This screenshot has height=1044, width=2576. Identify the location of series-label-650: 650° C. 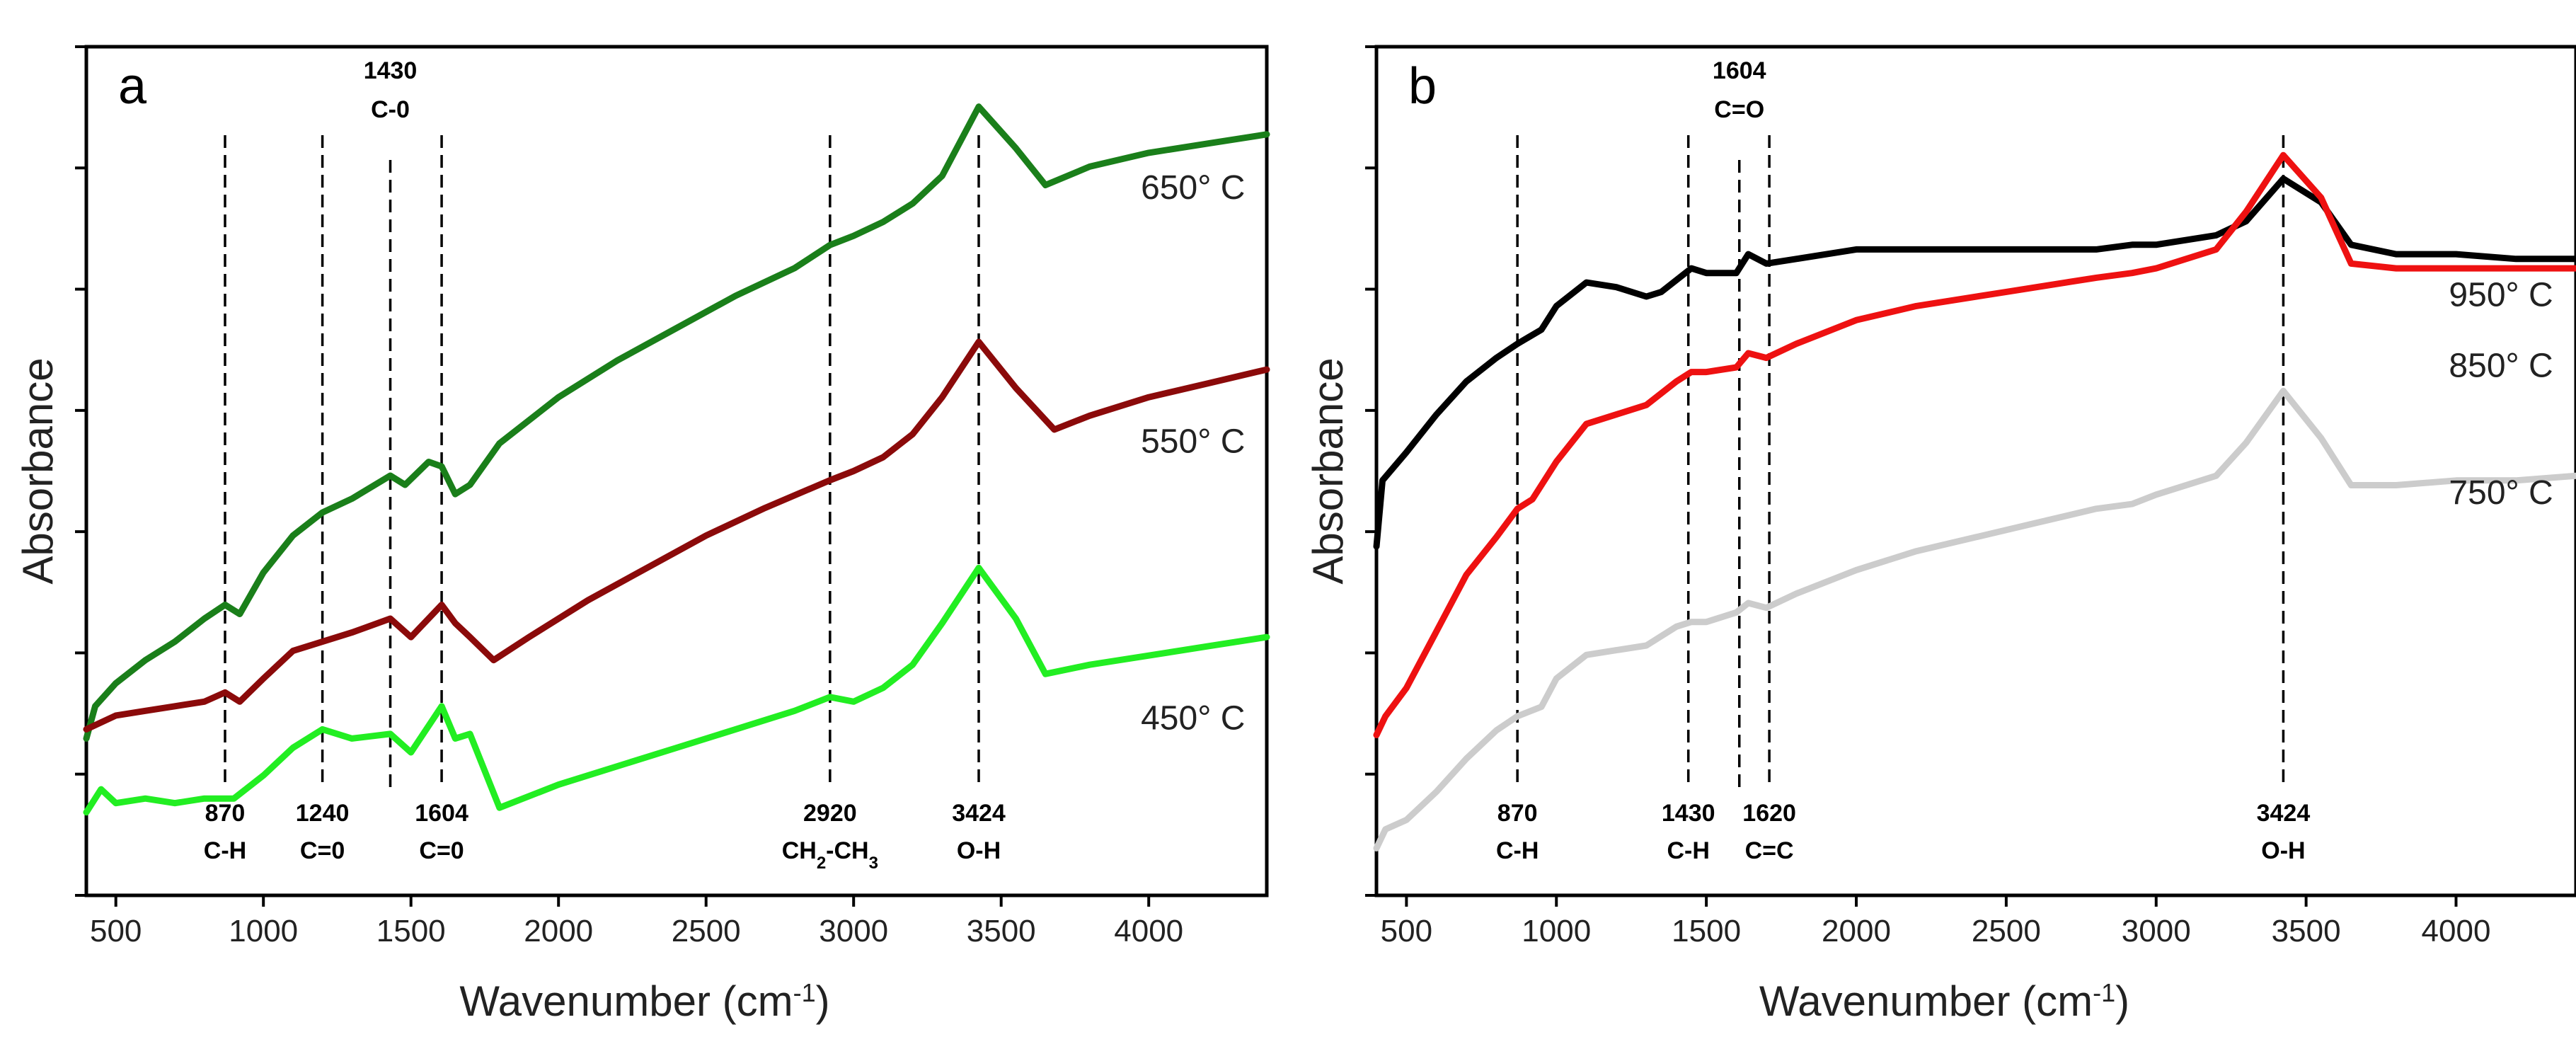
(1193, 188).